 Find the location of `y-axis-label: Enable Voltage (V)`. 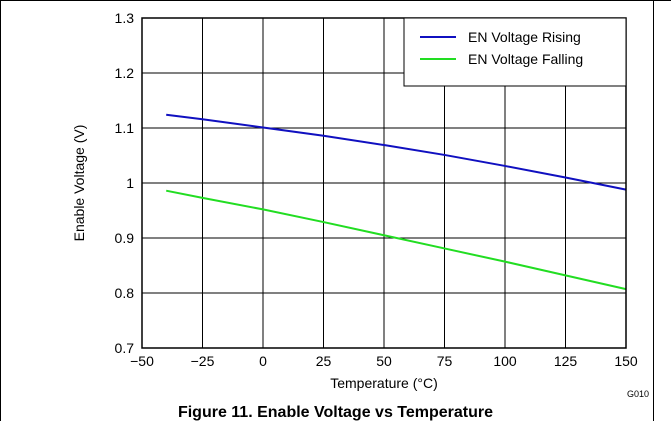

y-axis-label: Enable Voltage (V) is located at coordinates (79, 183).